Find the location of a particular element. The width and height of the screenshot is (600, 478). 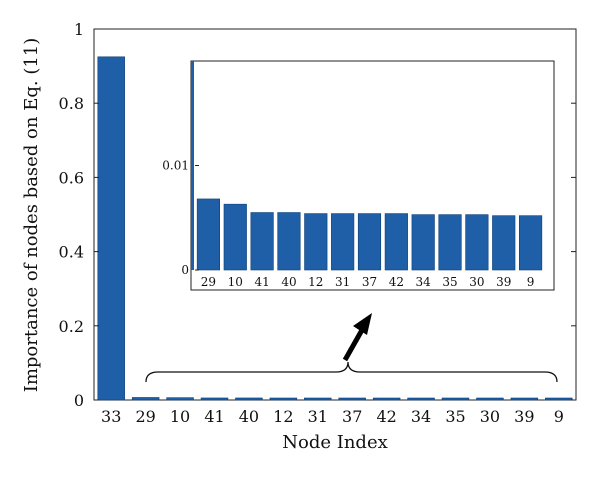

main-x-tick-label: 33 is located at coordinates (111, 416).